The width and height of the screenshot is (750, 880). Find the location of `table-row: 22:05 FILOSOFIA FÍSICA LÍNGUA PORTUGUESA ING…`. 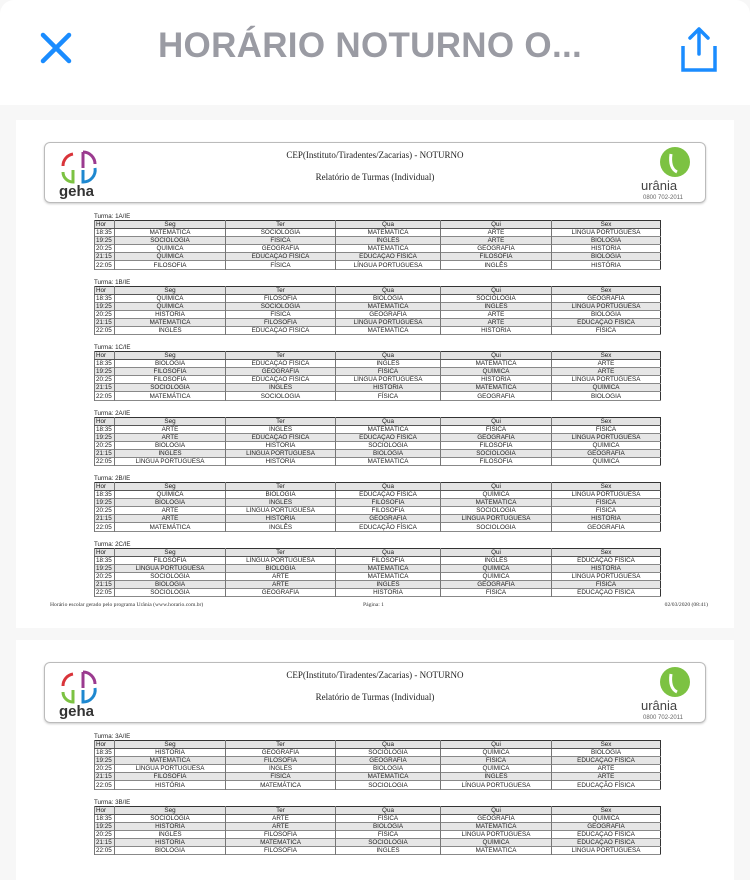

table-row: 22:05 FILOSOFIA FÍSICA LÍNGUA PORTUGUESA ING… is located at coordinates (377, 265).